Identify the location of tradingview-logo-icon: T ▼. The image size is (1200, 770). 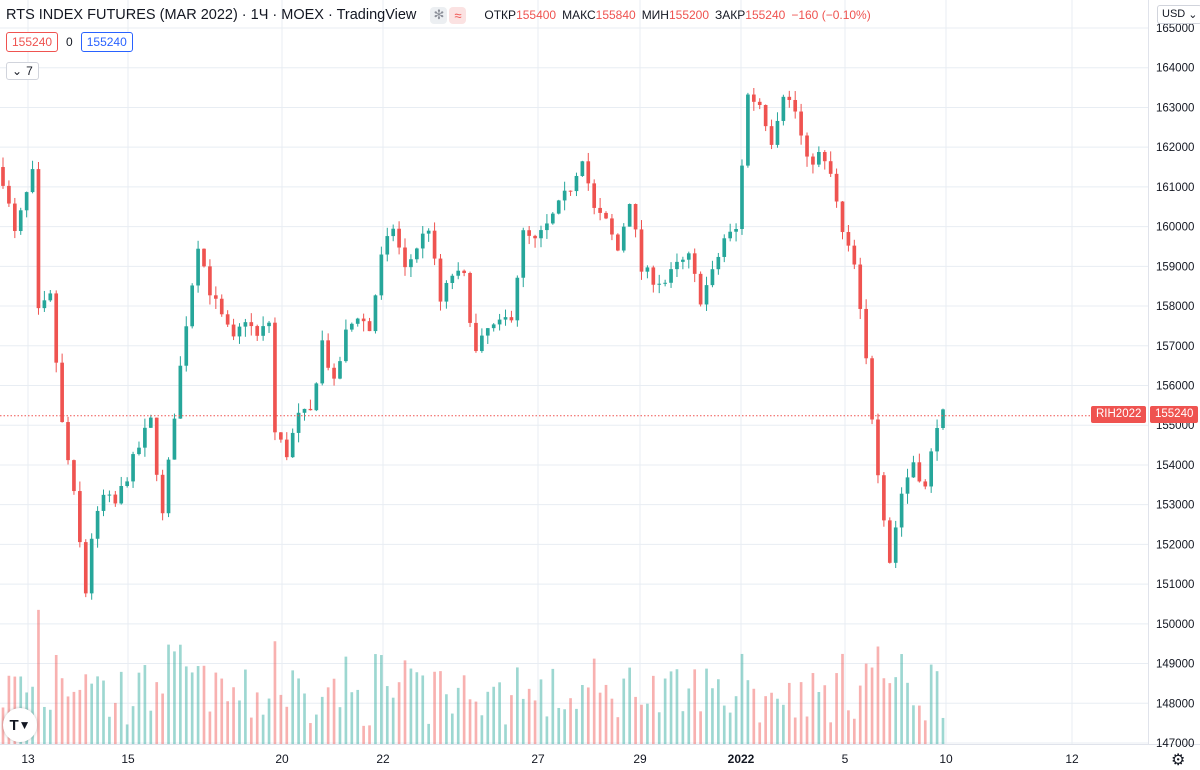
(20, 725).